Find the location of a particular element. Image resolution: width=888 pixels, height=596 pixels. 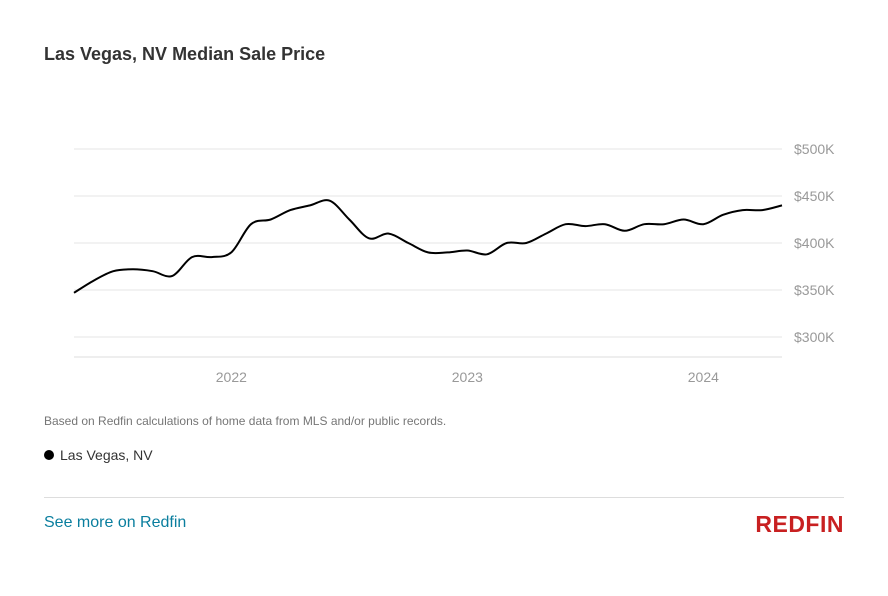

y-tick-label: $400K is located at coordinates (814, 243).